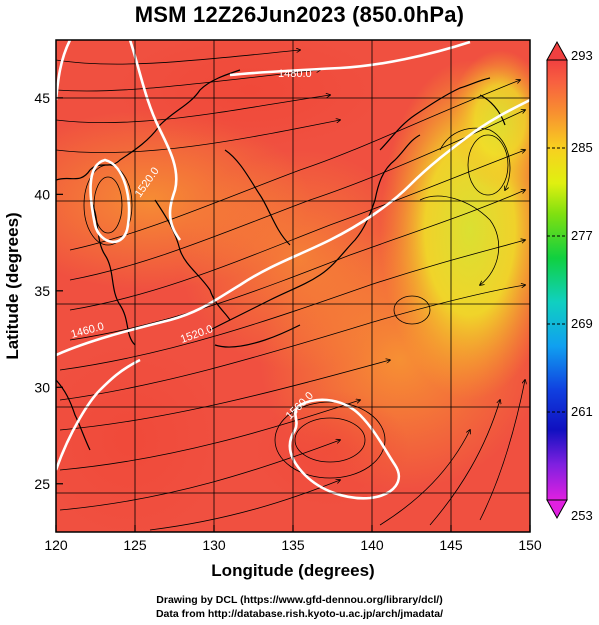  I want to click on chart-title: MSM 12Z26Jun2023 (850.0hPa), so click(299, 14).